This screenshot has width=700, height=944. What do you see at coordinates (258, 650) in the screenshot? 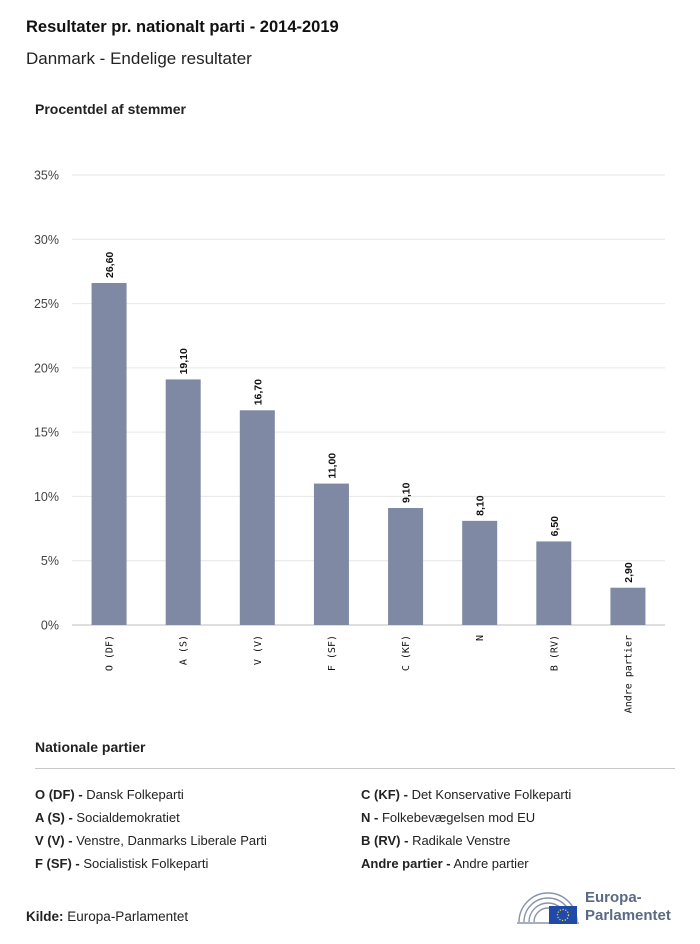
I see `x-tick-label: V (V)` at bounding box center [258, 650].